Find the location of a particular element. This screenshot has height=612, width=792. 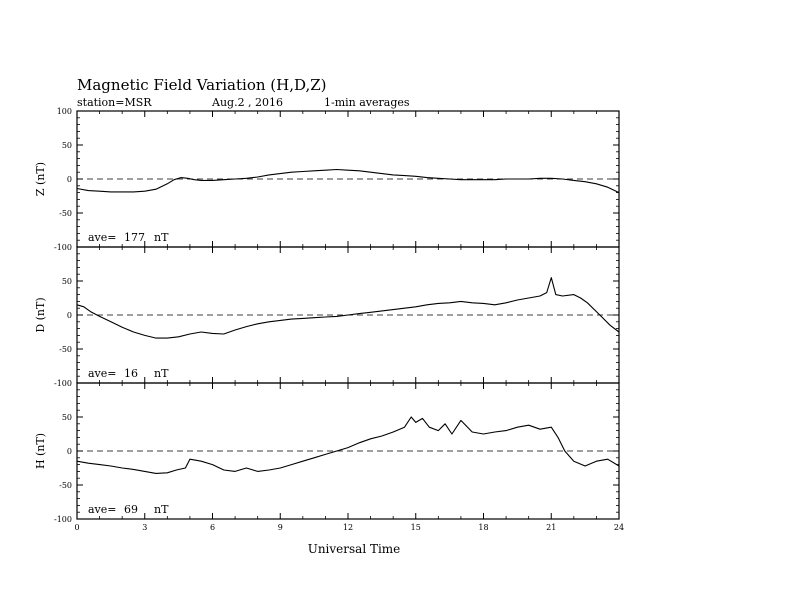

x-tick-label: 18 is located at coordinates (483, 527).